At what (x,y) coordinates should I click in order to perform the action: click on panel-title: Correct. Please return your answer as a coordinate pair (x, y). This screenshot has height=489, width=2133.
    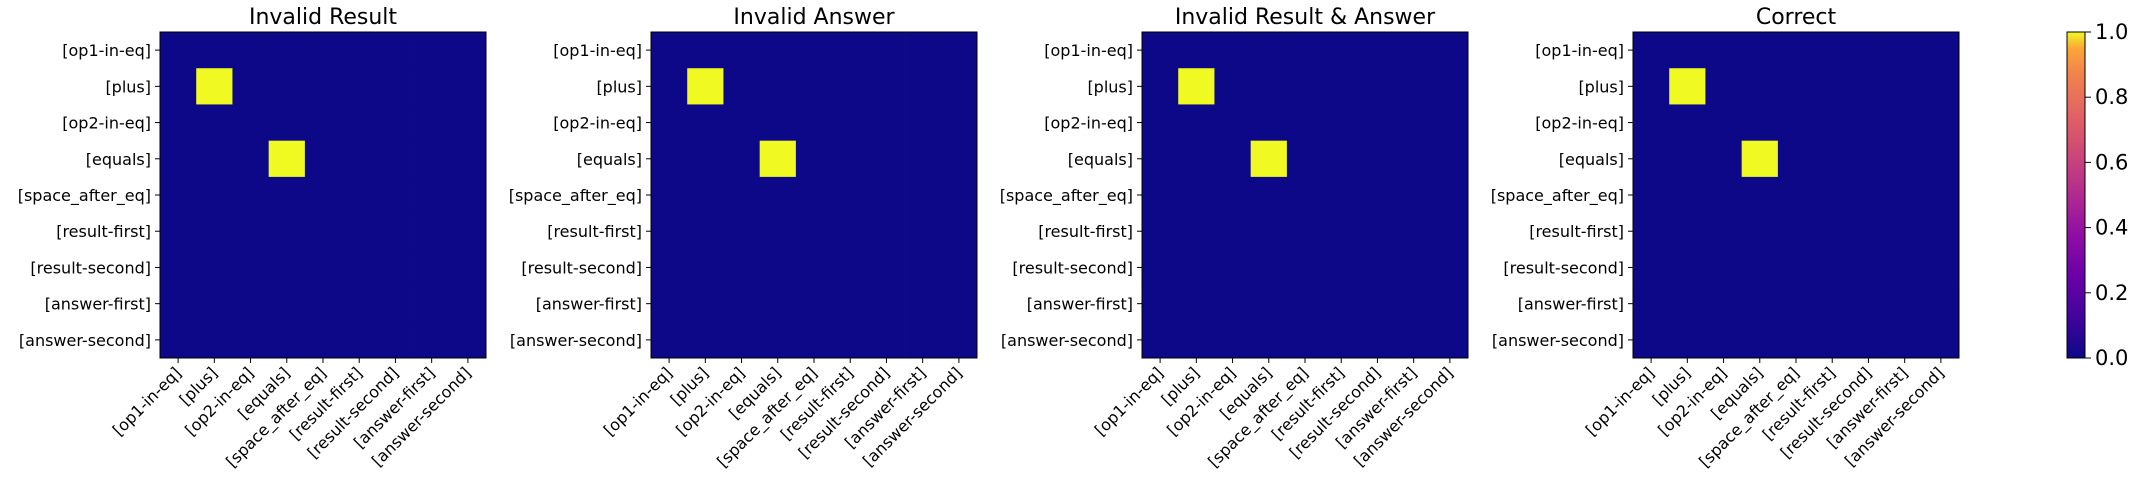
    Looking at the image, I should click on (1796, 17).